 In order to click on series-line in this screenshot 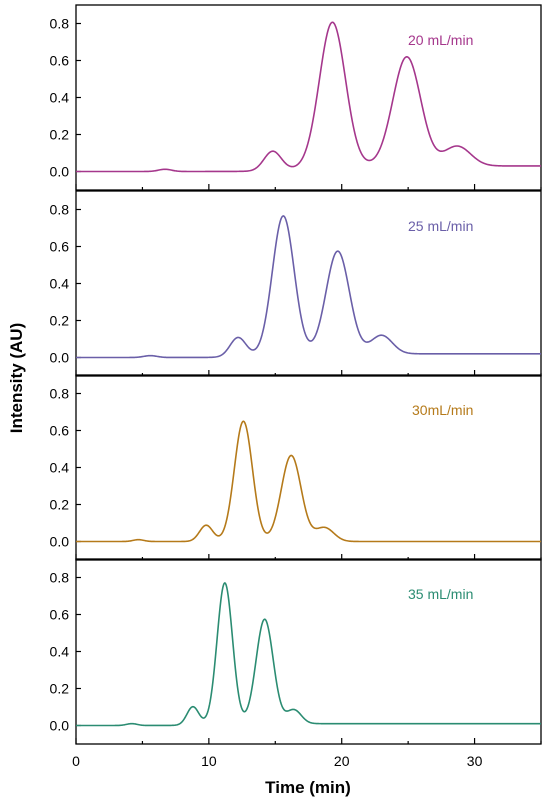, I will do `click(308, 481)`.